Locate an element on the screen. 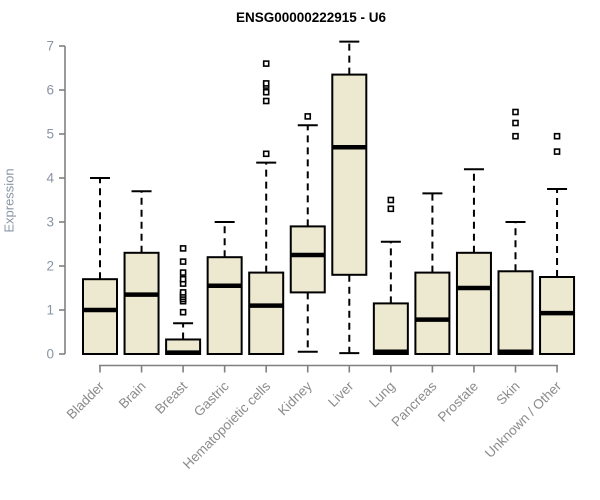  box-hematopoietic-cells is located at coordinates (266, 313).